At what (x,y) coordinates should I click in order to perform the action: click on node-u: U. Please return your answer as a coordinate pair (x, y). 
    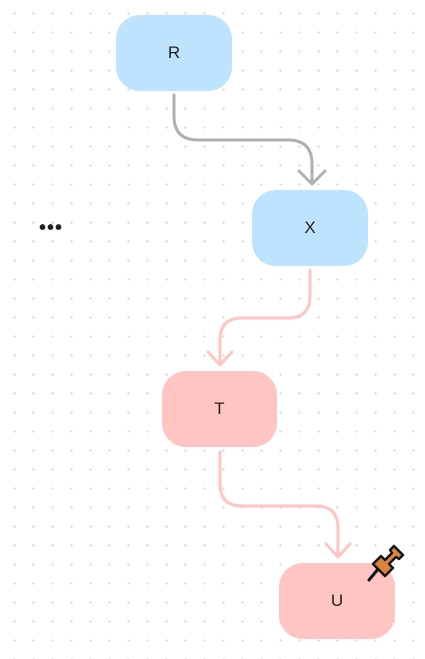
    Looking at the image, I should click on (337, 601).